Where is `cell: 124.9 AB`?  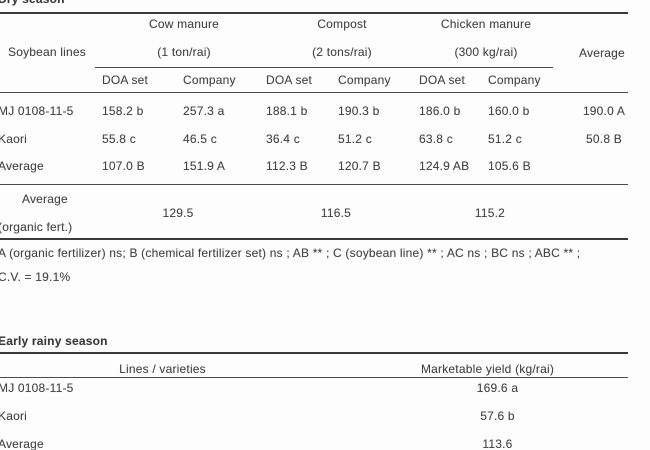
cell: 124.9 AB is located at coordinates (444, 166).